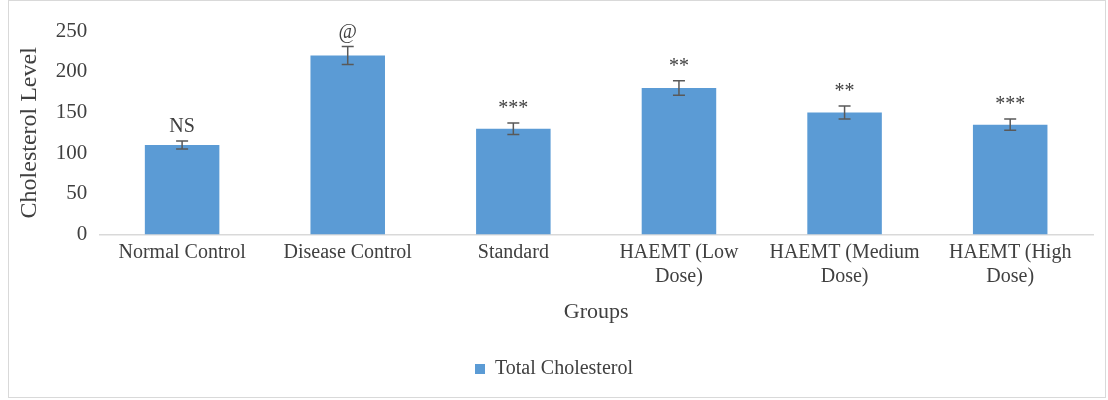  Describe the element at coordinates (564, 367) in the screenshot. I see `legend-label: Total Cholesterol` at that location.